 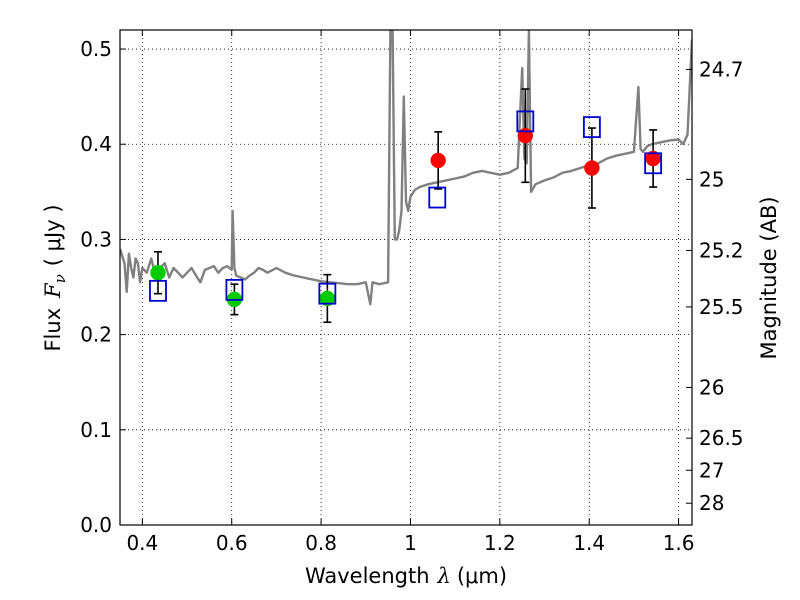 I want to click on y-tick-label: 0.2, so click(x=96, y=335).